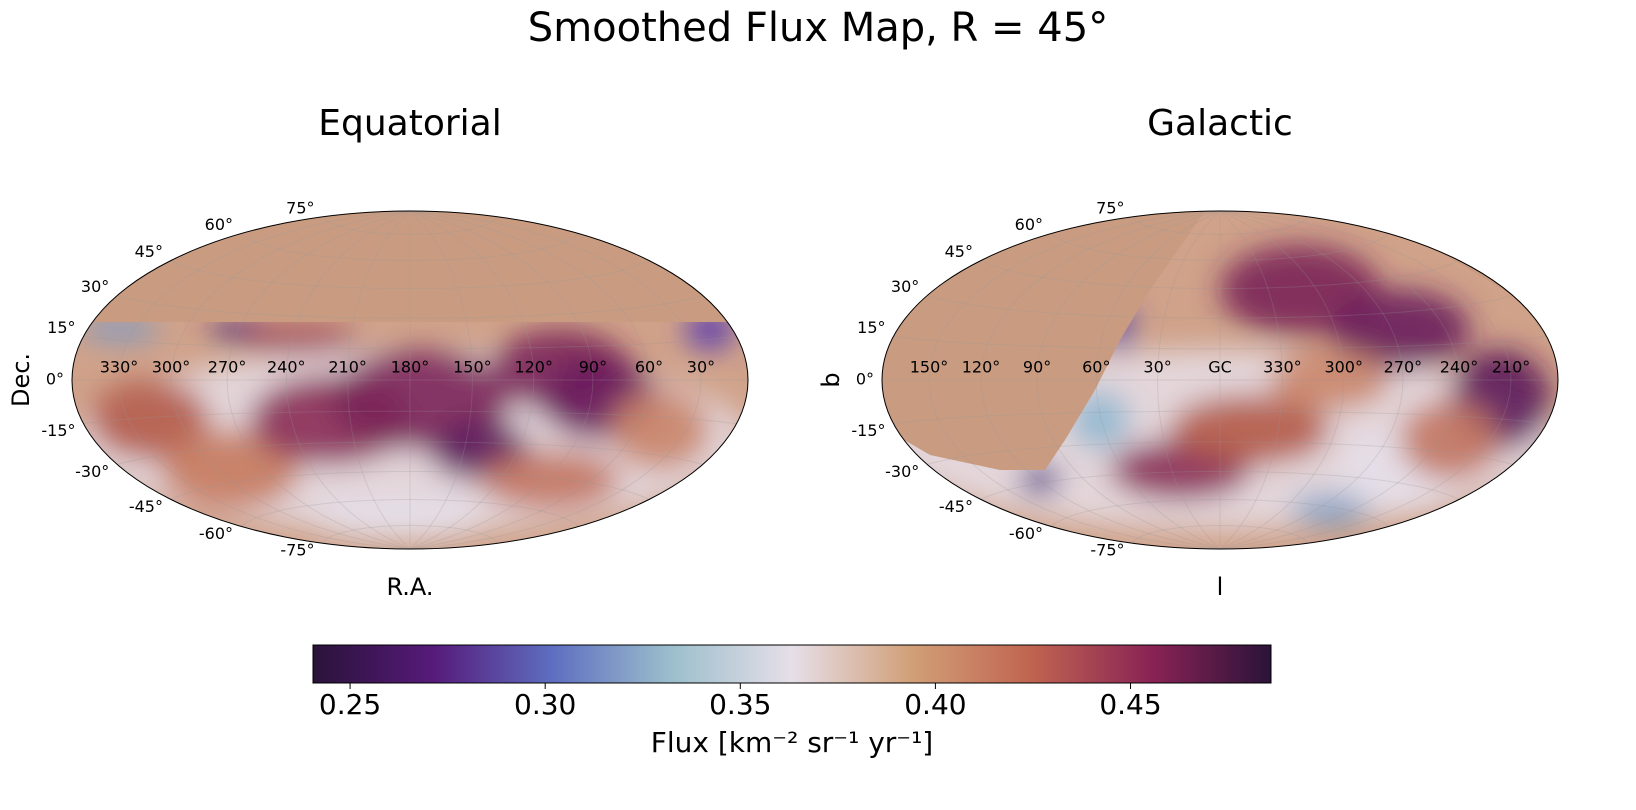 The height and width of the screenshot is (810, 1636). What do you see at coordinates (92, 471) in the screenshot?
I see `y-tick-label: -30°` at bounding box center [92, 471].